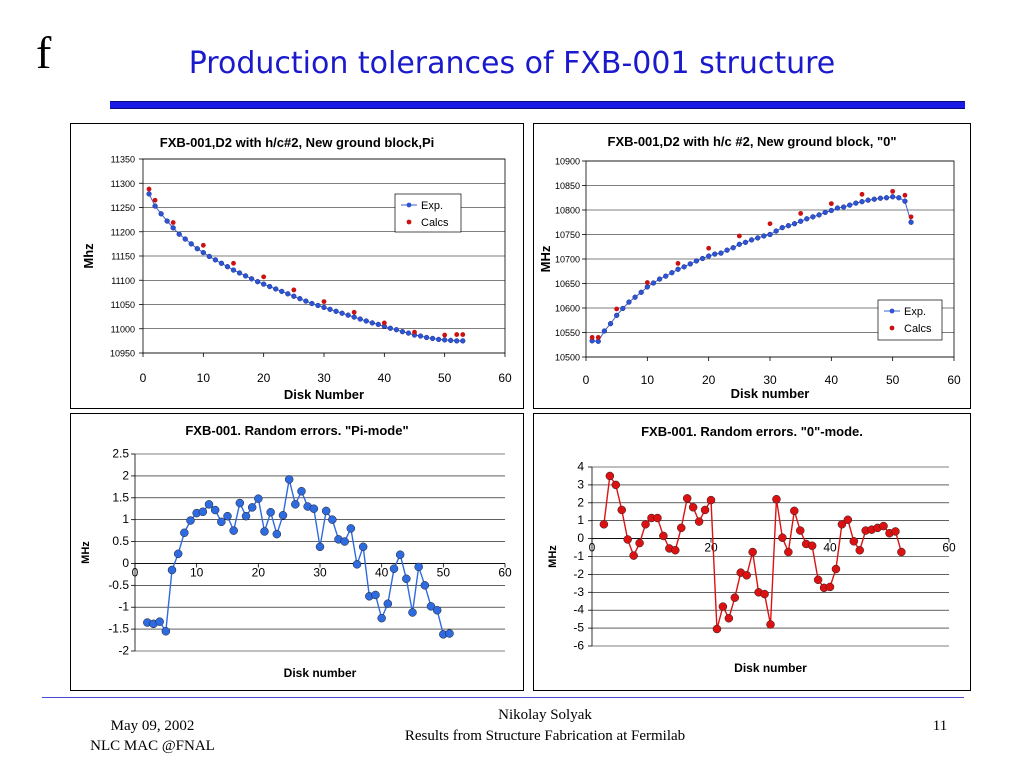  What do you see at coordinates (428, 213) in the screenshot?
I see `legend-box` at bounding box center [428, 213].